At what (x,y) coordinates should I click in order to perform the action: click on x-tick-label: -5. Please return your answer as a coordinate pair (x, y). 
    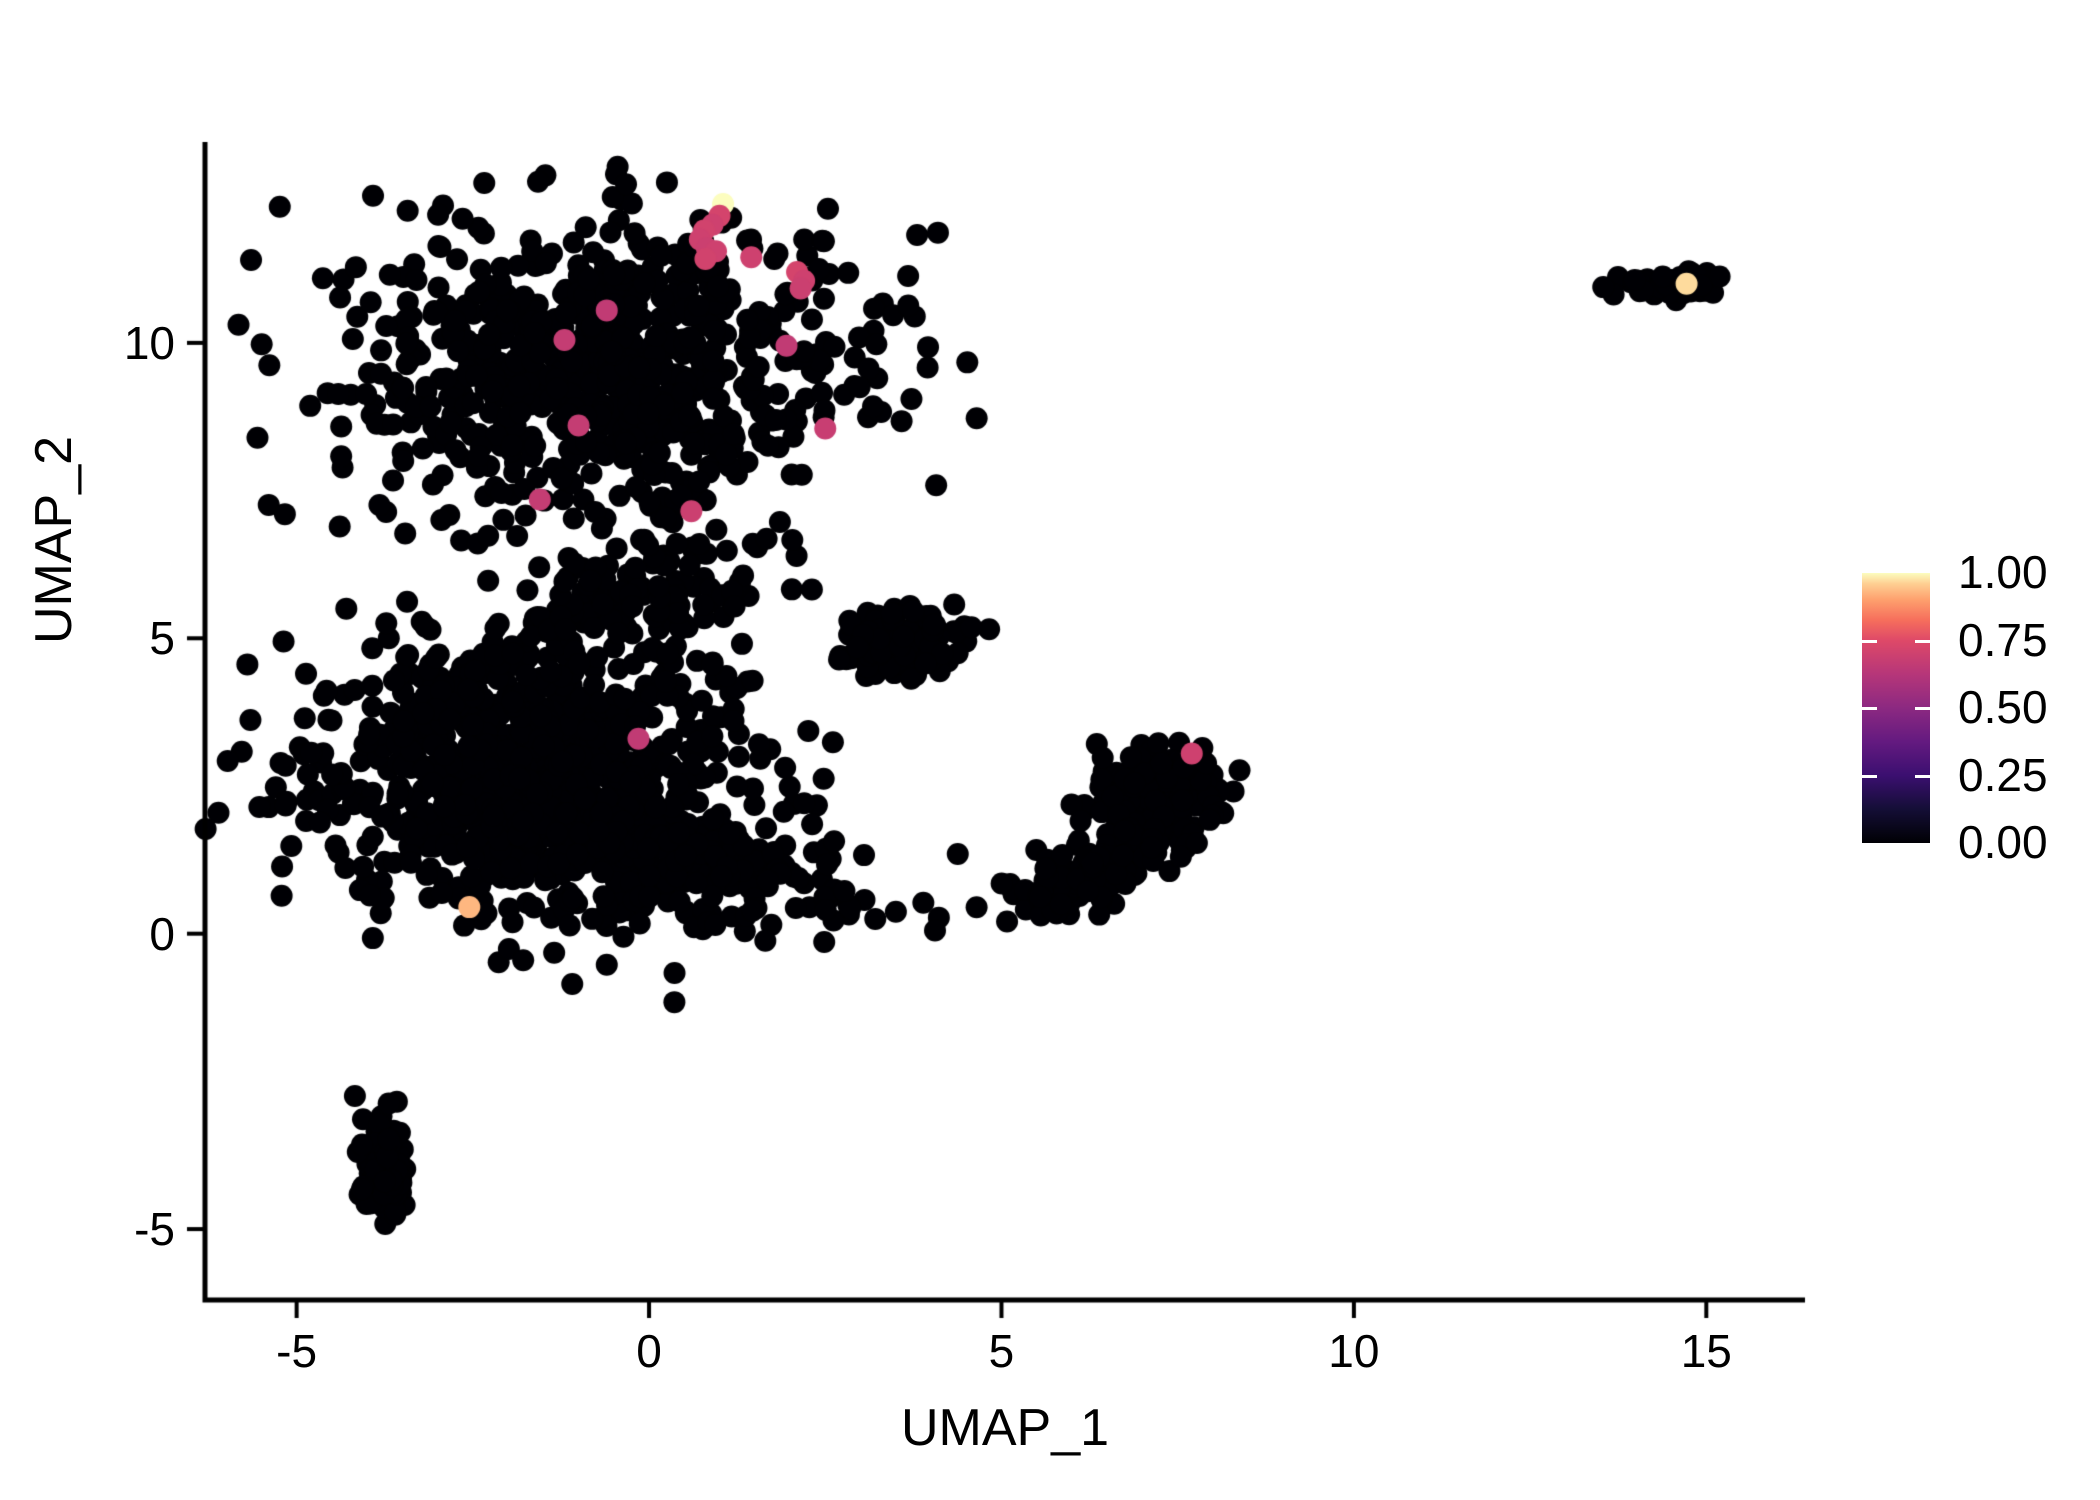
    Looking at the image, I should click on (297, 1351).